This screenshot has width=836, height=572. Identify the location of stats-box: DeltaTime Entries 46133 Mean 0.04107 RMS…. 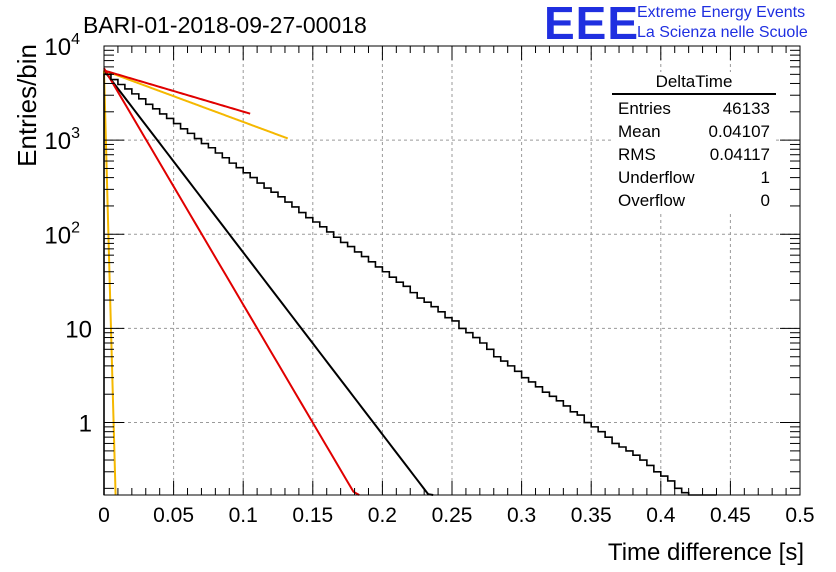
(694, 142).